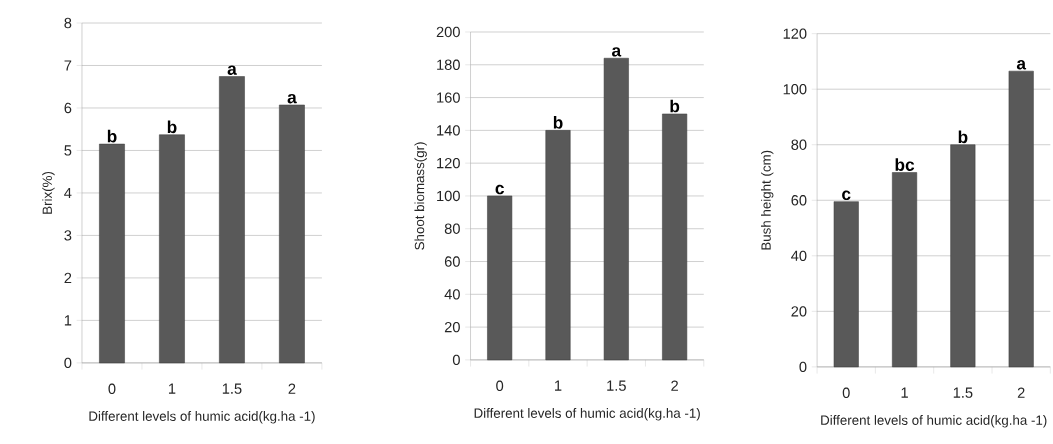 This screenshot has width=1053, height=444. I want to click on y-tick-label: 6, so click(68, 108).